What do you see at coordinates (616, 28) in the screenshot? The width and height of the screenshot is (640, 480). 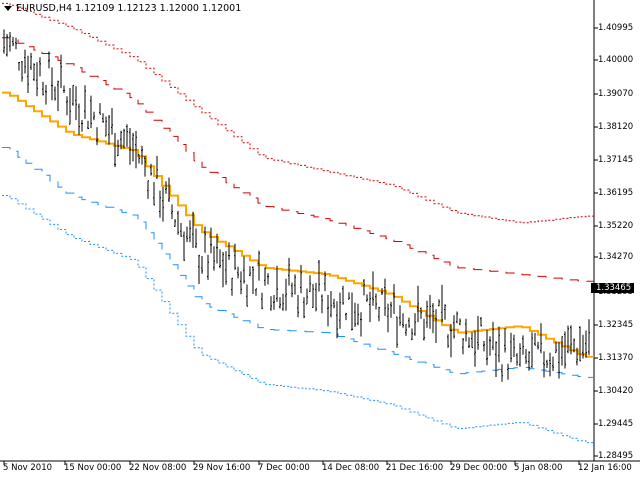 I see `price-label: 1.40995` at bounding box center [616, 28].